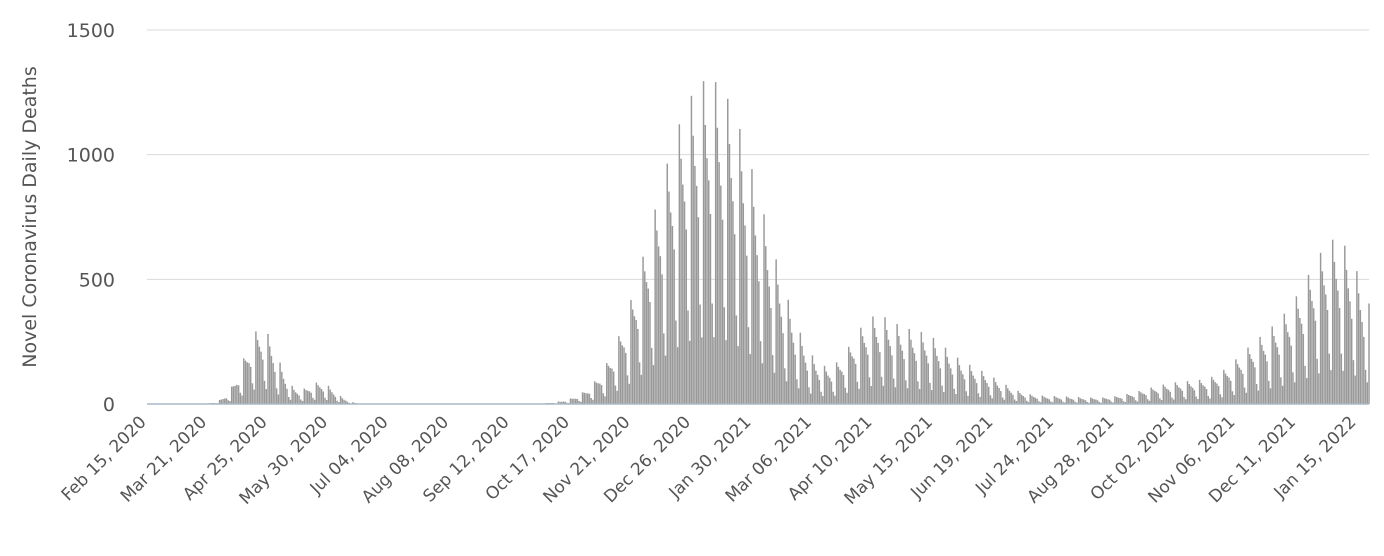 The width and height of the screenshot is (1384, 556). What do you see at coordinates (109, 405) in the screenshot?
I see `y-tick-label: 0` at bounding box center [109, 405].